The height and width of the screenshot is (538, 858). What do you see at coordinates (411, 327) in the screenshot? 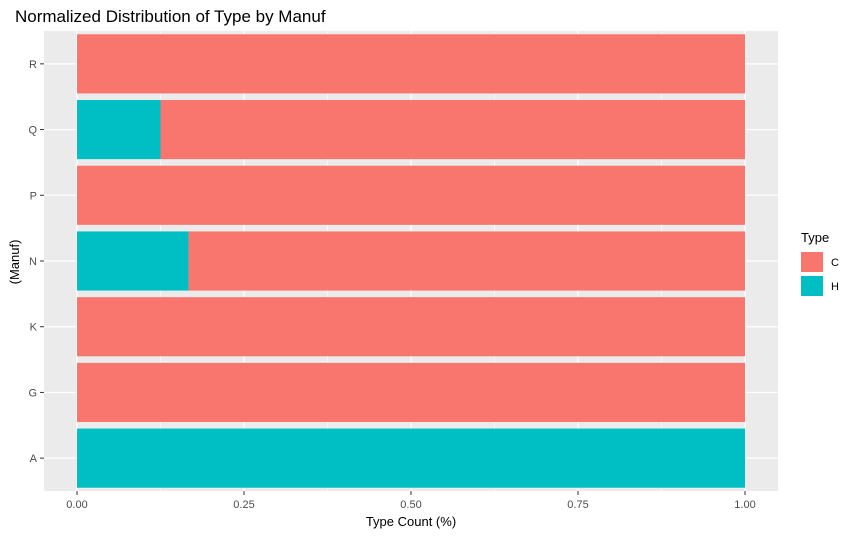
I see `bar-K-C` at bounding box center [411, 327].